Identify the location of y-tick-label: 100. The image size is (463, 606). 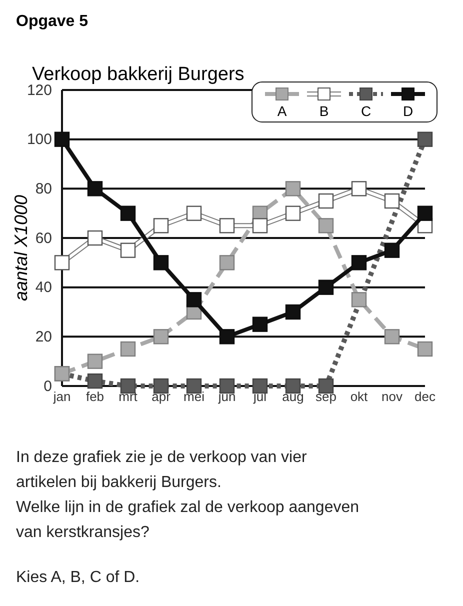
(39, 139).